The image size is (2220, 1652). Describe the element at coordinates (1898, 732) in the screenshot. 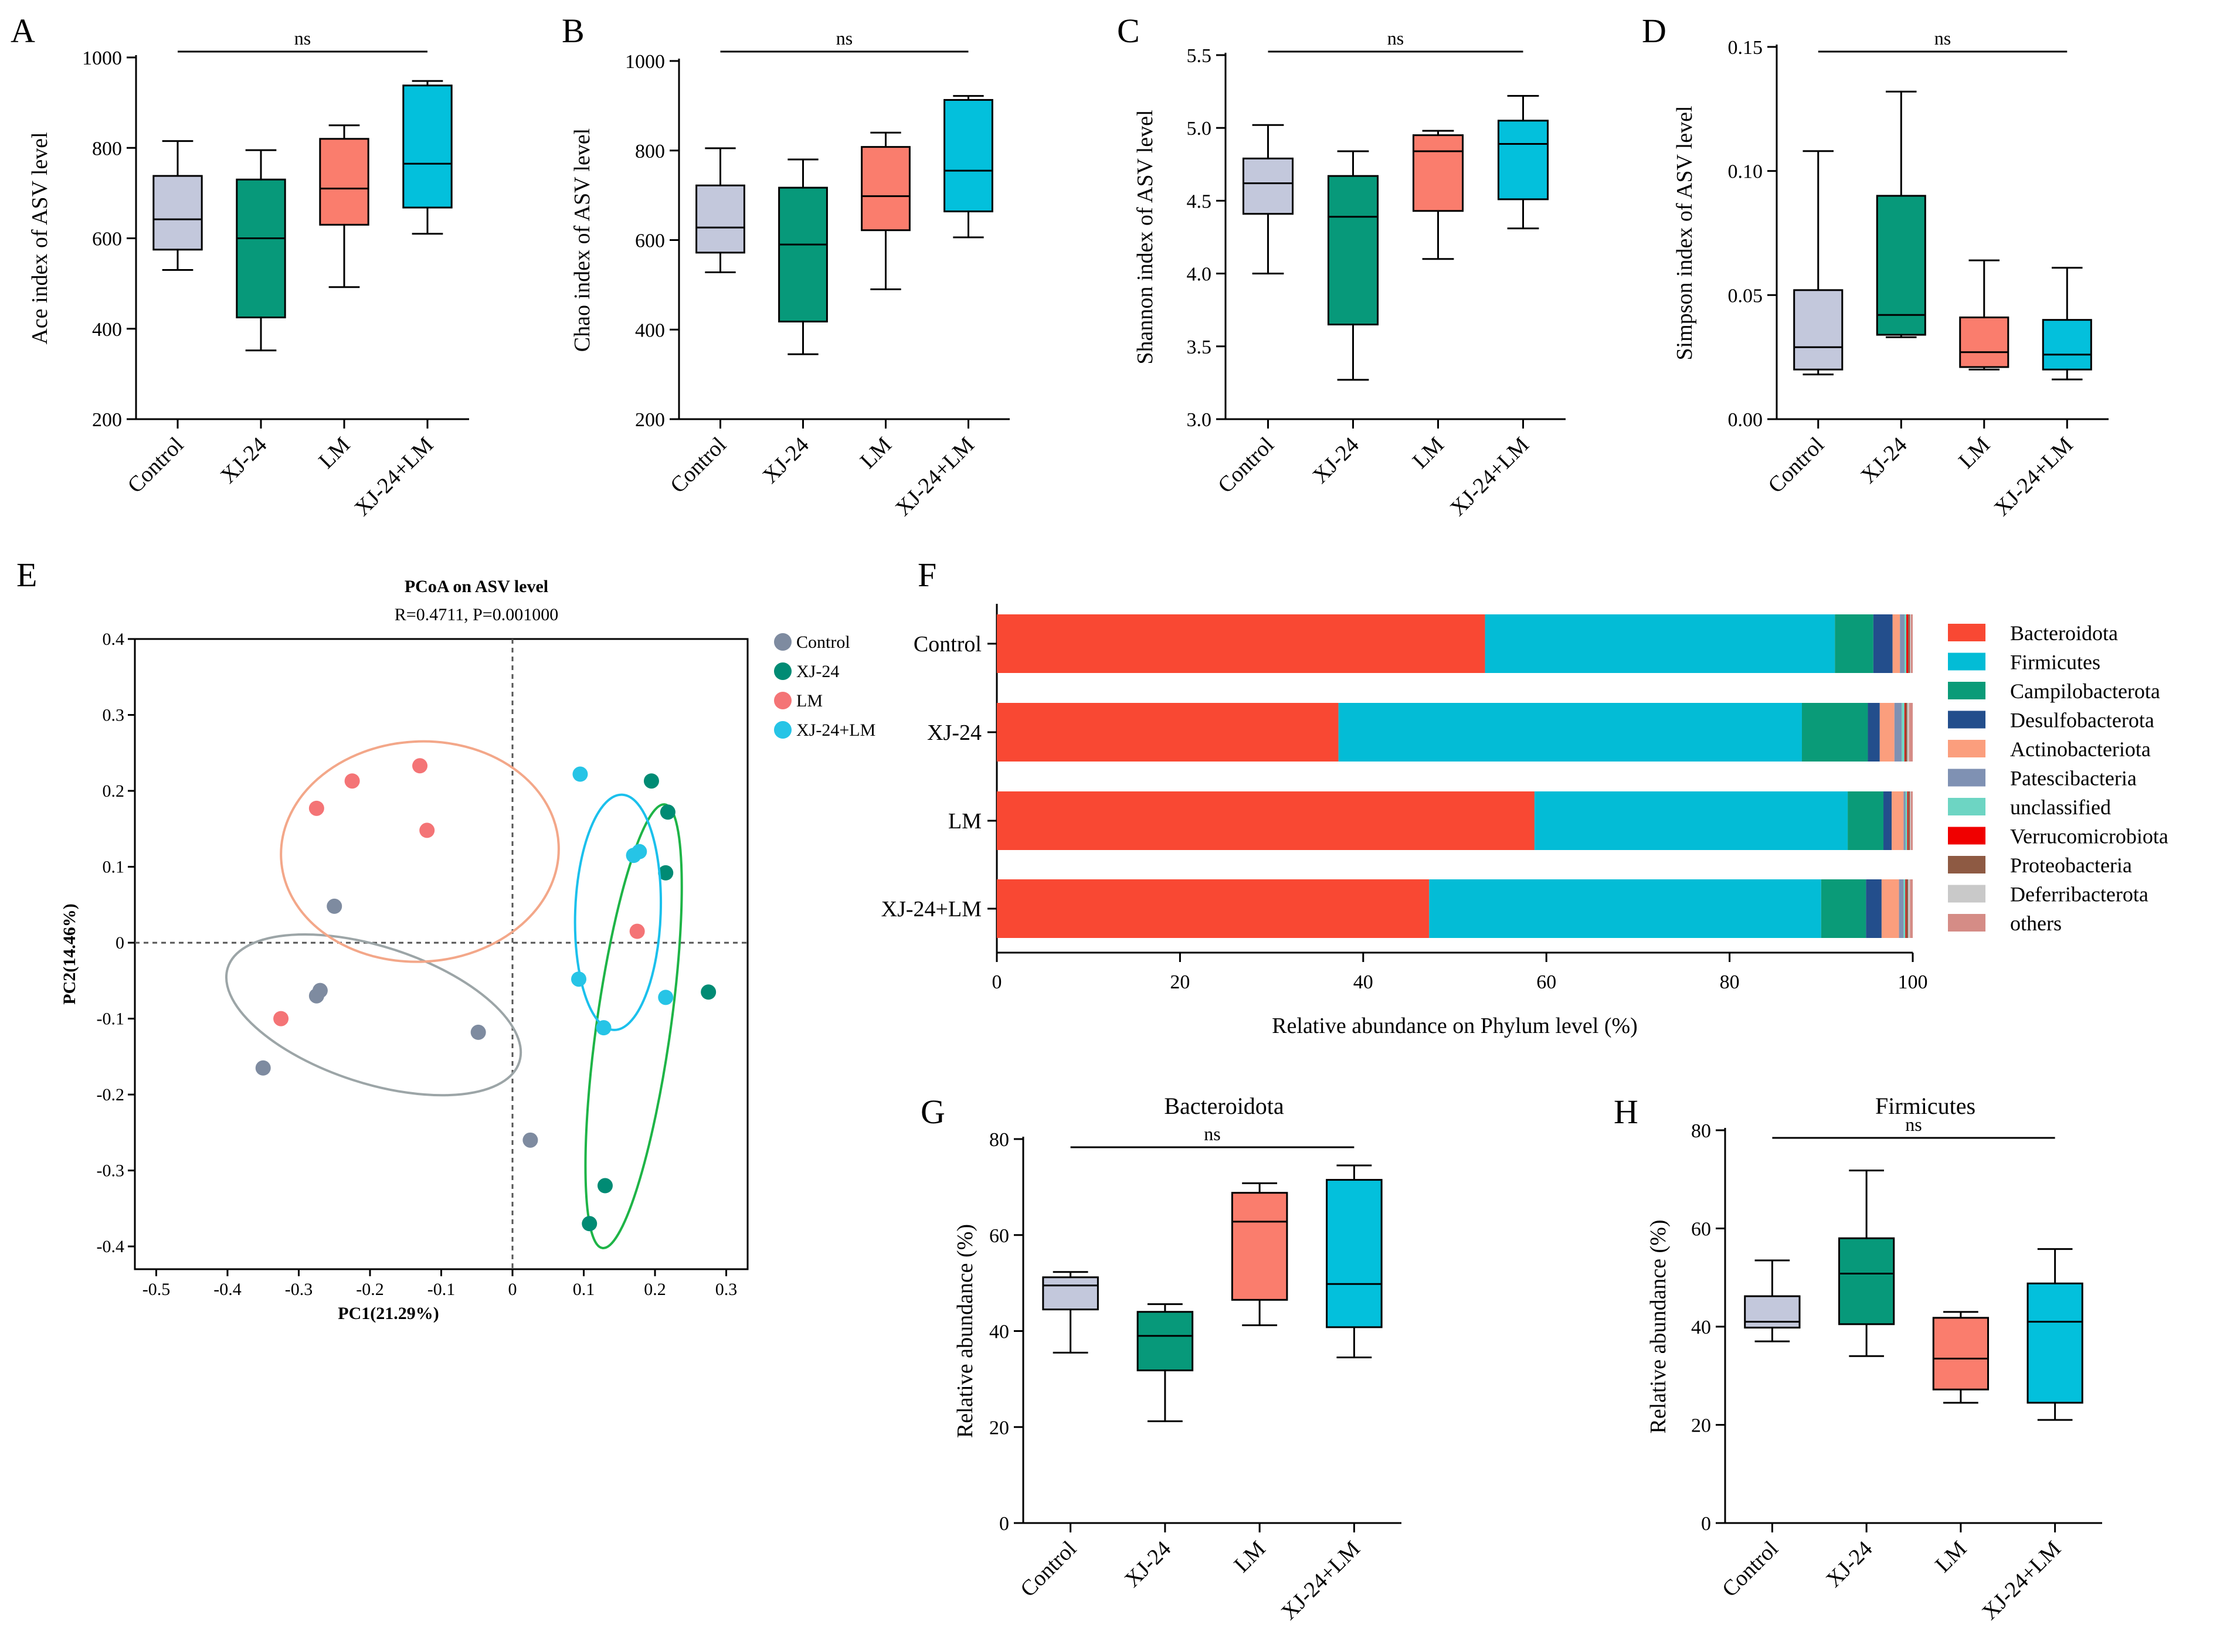

I see `bar-segment-patescibacteria` at that location.